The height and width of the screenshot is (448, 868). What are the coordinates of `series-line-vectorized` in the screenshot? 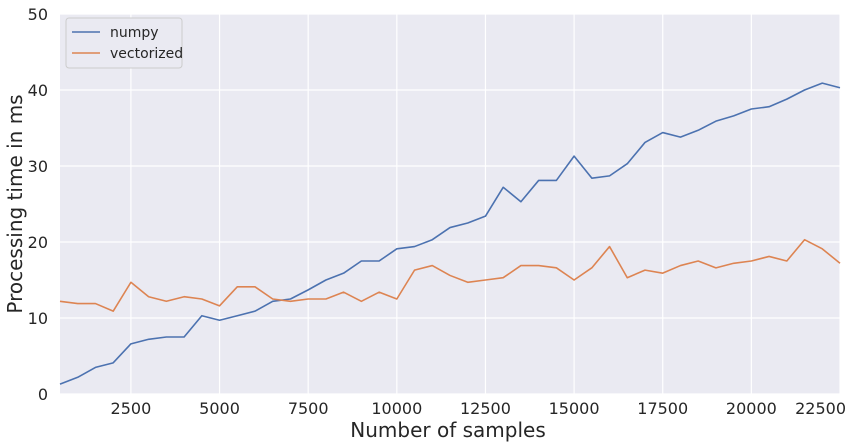 It's located at (450, 275).